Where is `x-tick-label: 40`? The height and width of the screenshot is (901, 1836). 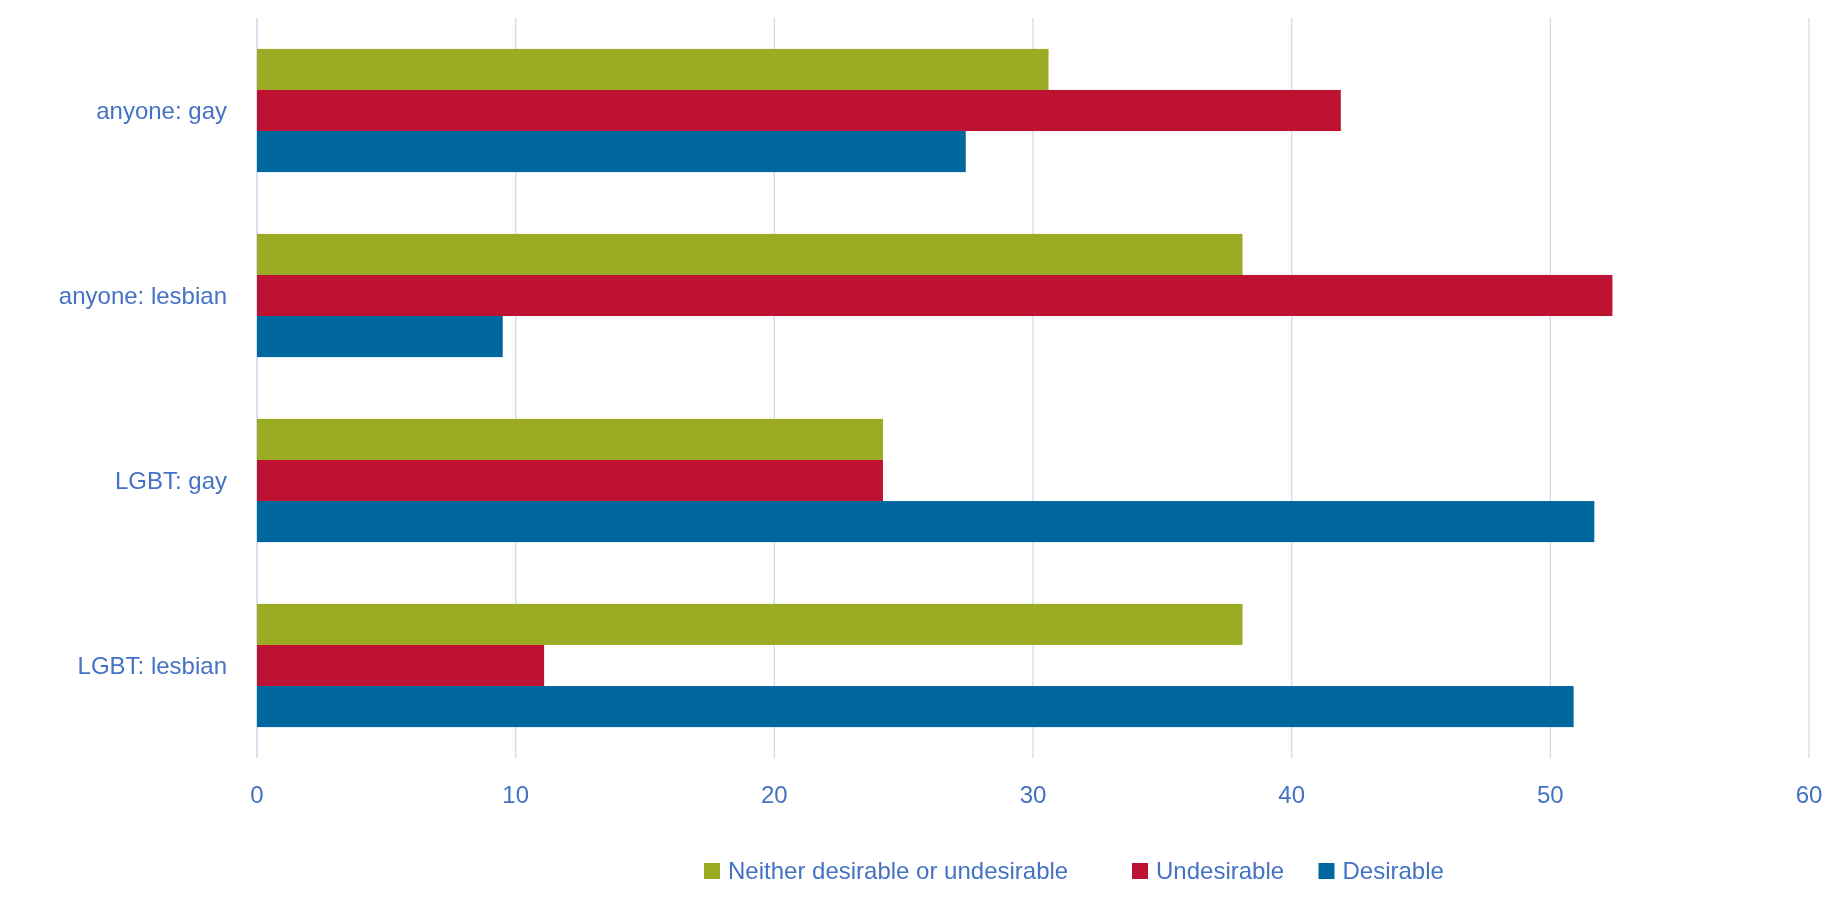 x-tick-label: 40 is located at coordinates (1292, 794).